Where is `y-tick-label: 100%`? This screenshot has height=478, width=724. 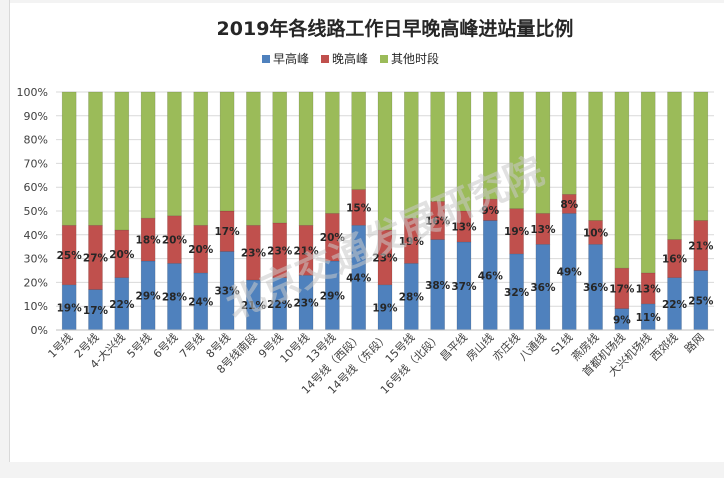 y-tick-label: 100% is located at coordinates (32, 92).